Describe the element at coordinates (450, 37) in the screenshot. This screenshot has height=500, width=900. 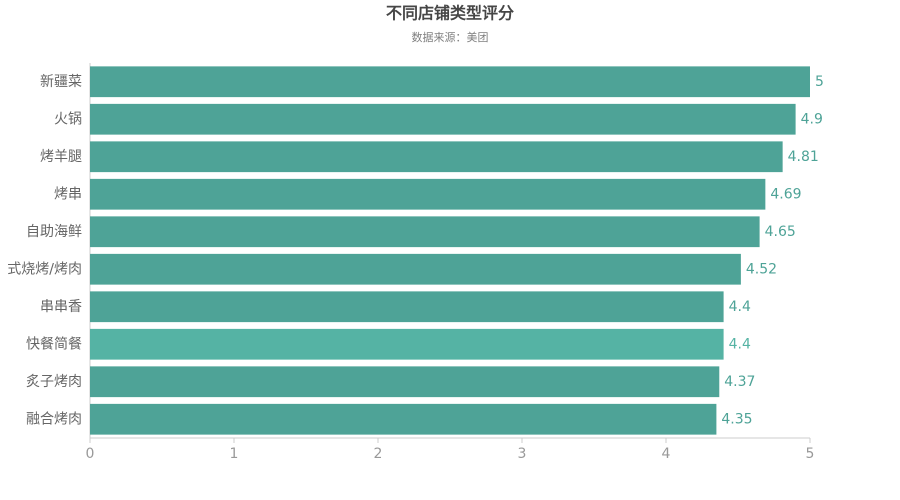
I see `chart-subtitle: 数据来源：美团` at that location.